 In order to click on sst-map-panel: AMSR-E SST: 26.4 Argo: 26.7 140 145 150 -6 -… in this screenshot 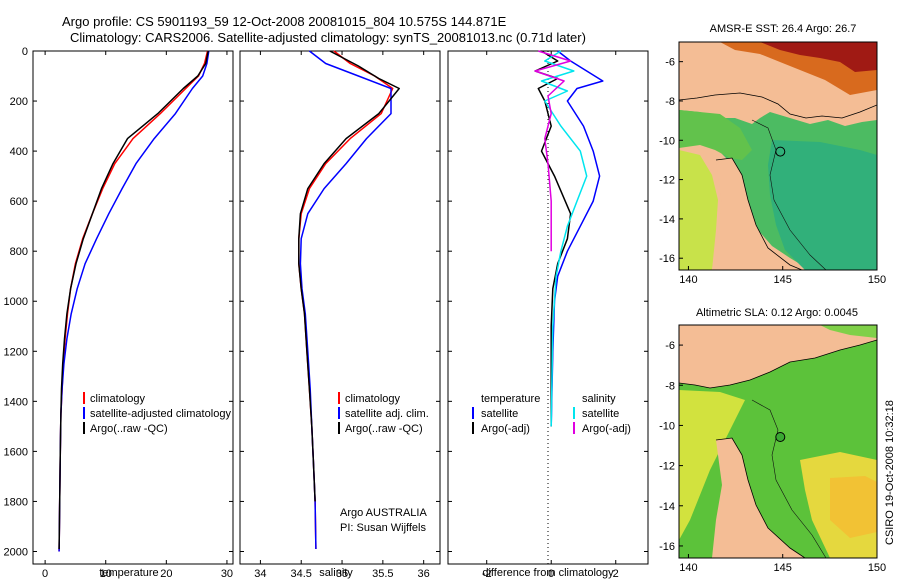, I will do `click(772, 154)`.